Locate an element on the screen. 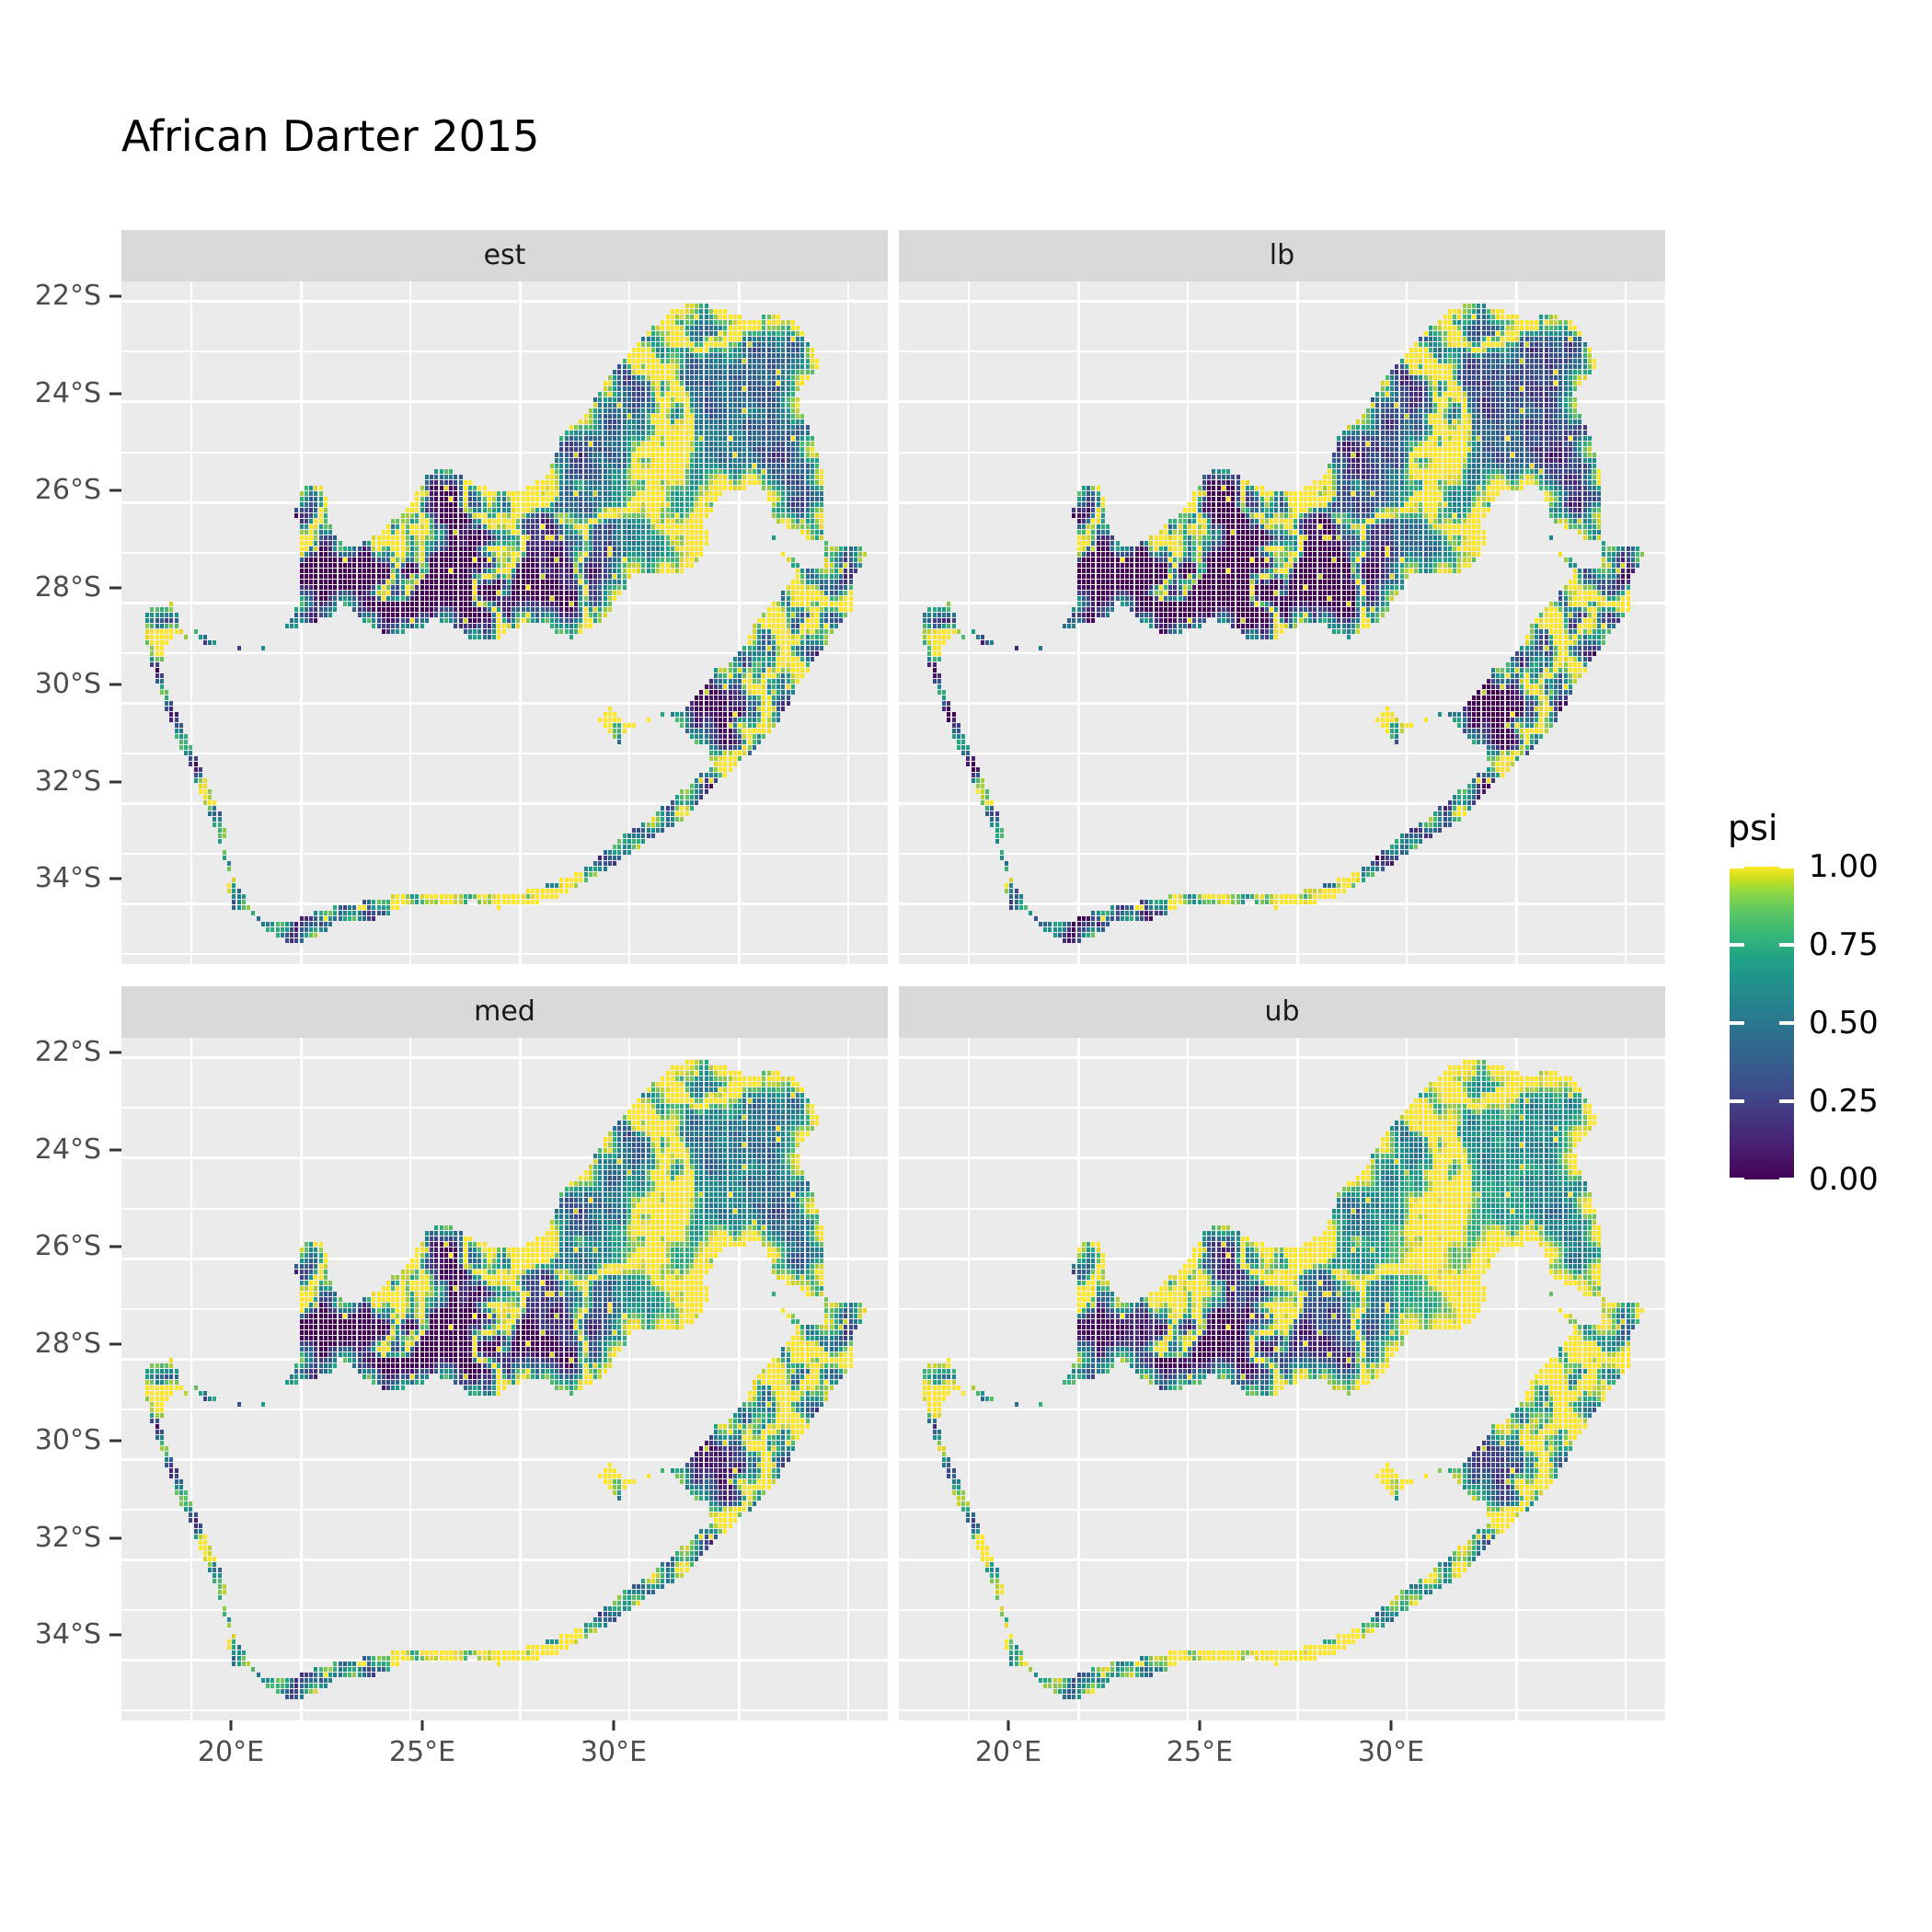  map-raster-lb is located at coordinates (1282, 623).